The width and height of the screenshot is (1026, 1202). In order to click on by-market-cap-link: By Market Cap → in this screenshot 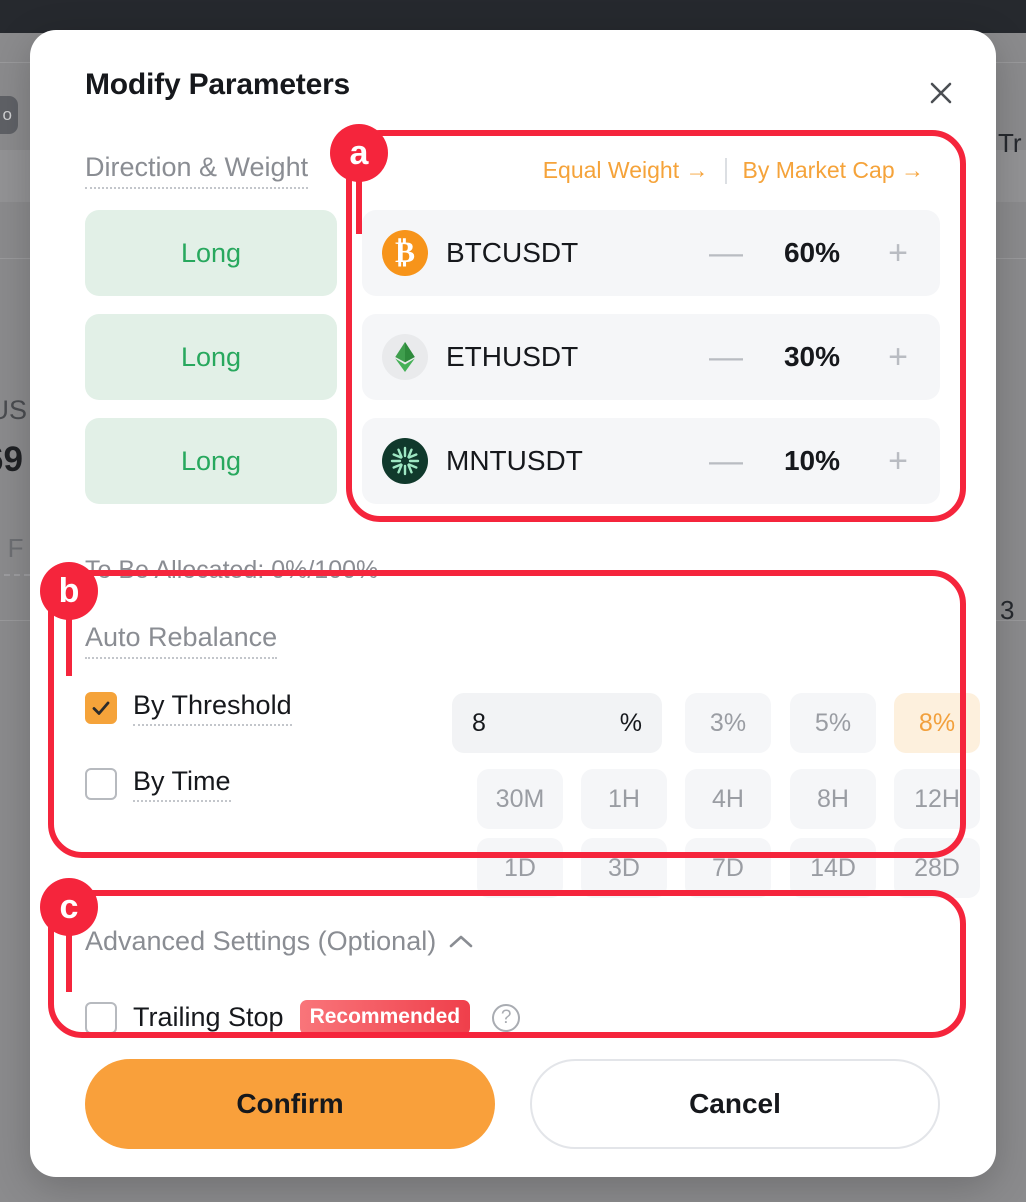, I will do `click(833, 170)`.